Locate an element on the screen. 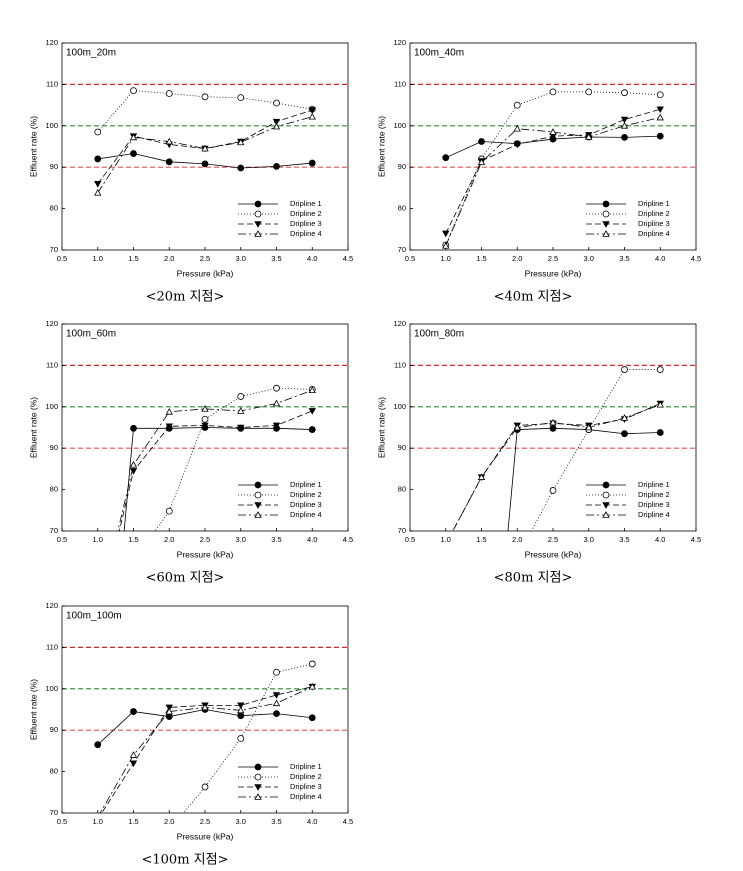 Image resolution: width=743 pixels, height=871 pixels. caption: <100m 지점> is located at coordinates (185, 860).